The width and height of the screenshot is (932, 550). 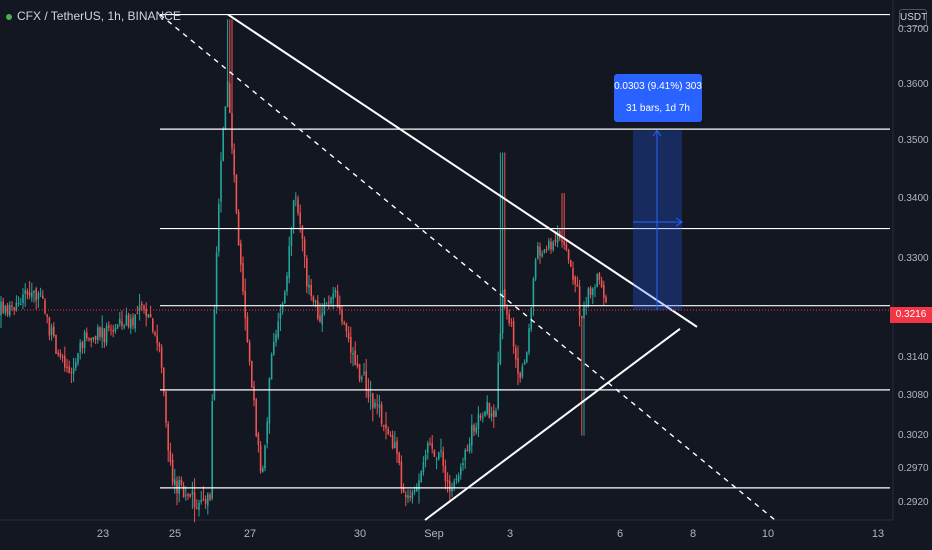 I want to click on measure-group, so click(x=658, y=220).